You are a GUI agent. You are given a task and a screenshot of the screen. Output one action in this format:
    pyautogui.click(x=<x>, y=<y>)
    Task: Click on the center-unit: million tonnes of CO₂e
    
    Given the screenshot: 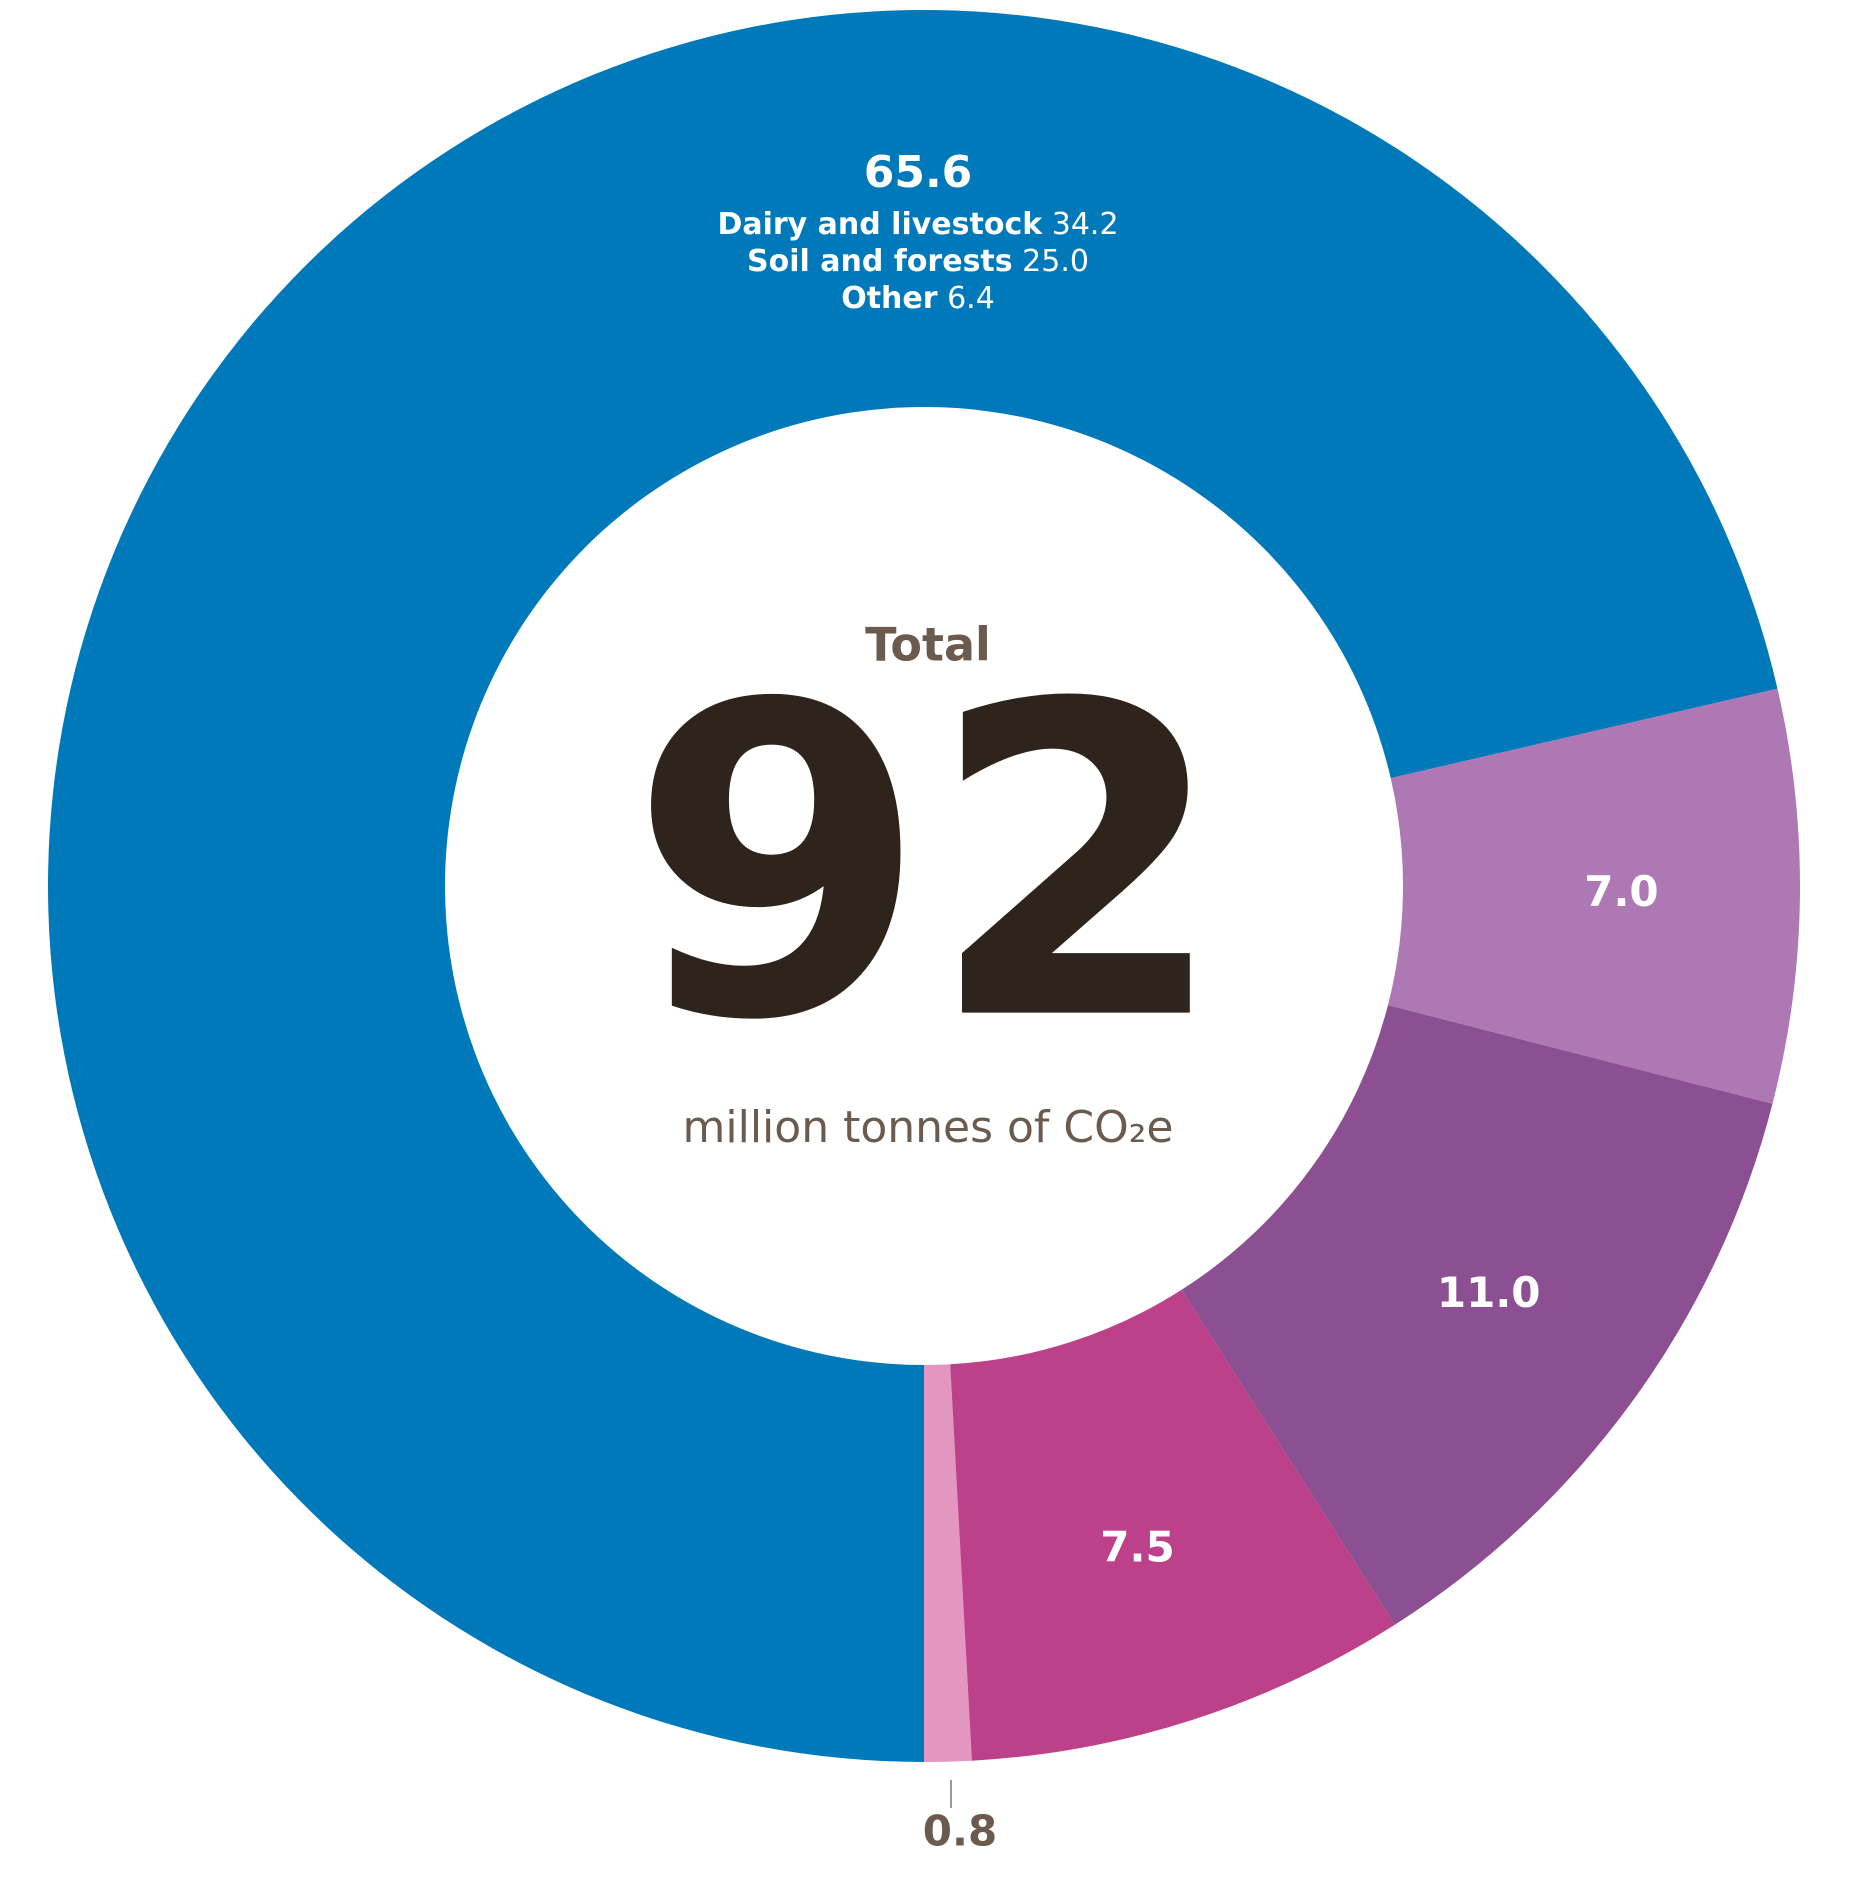 What is the action you would take?
    pyautogui.click(x=928, y=1127)
    